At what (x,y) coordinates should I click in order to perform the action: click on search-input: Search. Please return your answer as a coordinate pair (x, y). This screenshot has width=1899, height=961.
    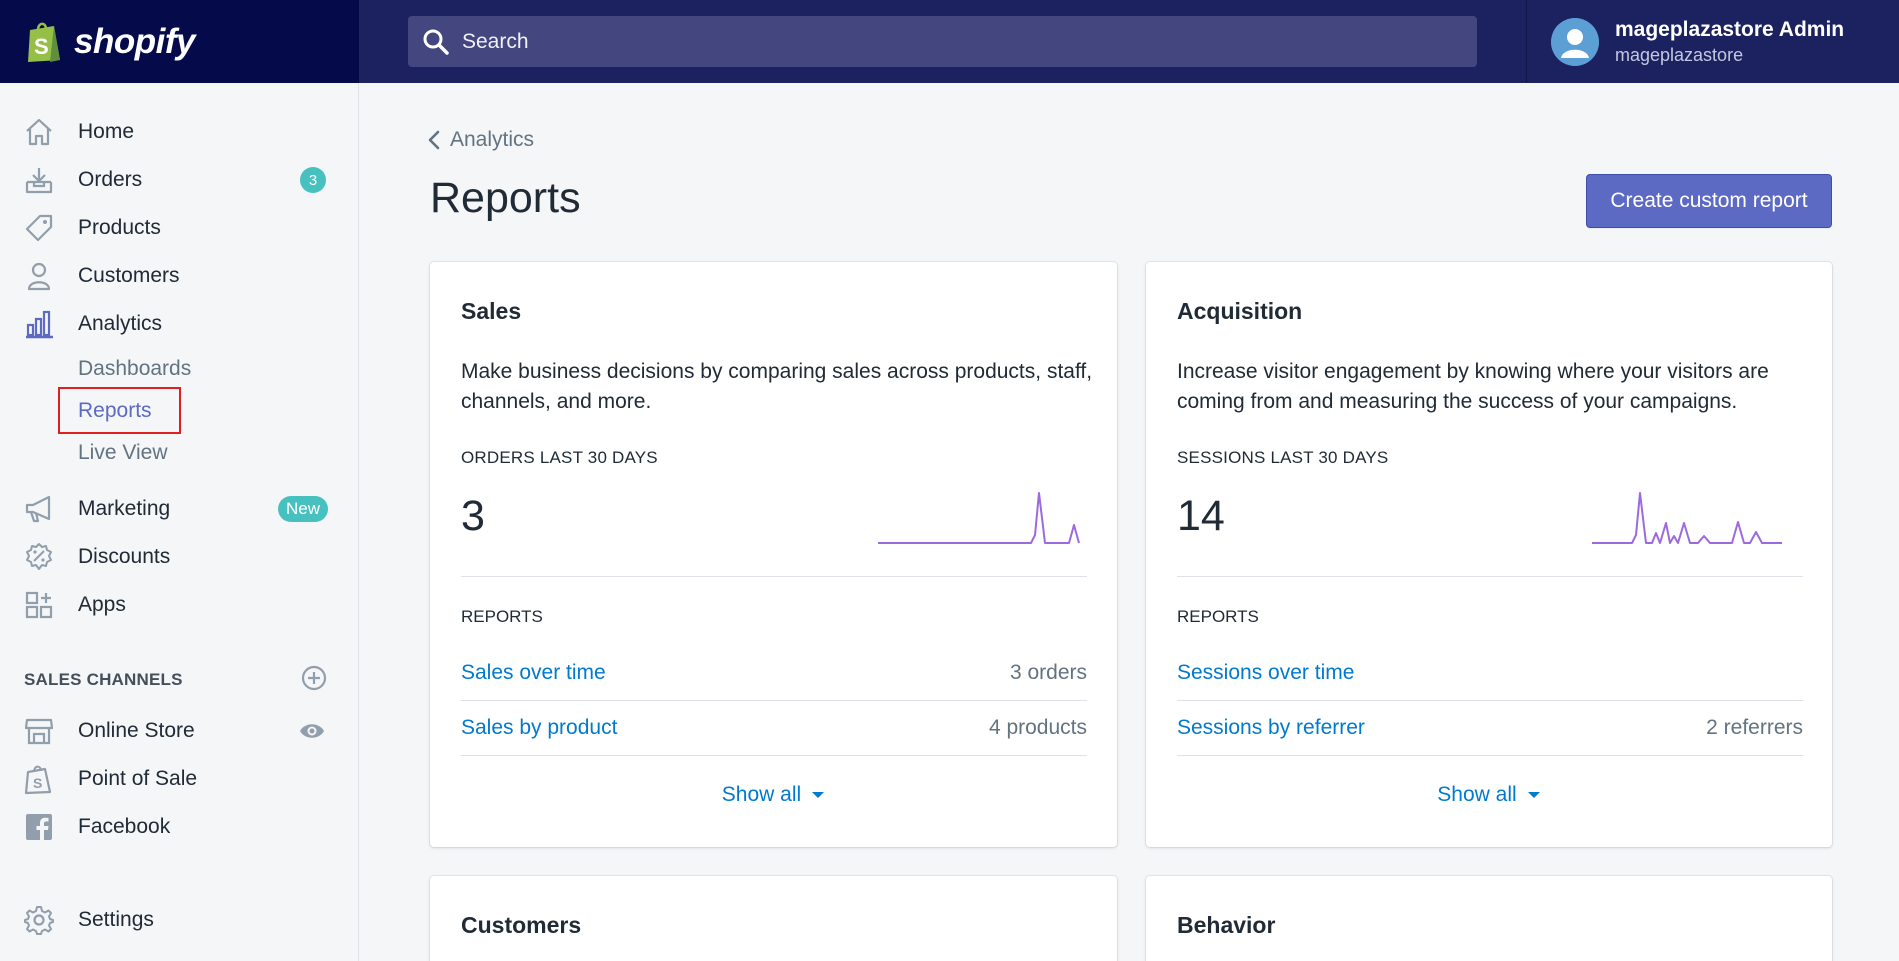
    Looking at the image, I should click on (942, 41).